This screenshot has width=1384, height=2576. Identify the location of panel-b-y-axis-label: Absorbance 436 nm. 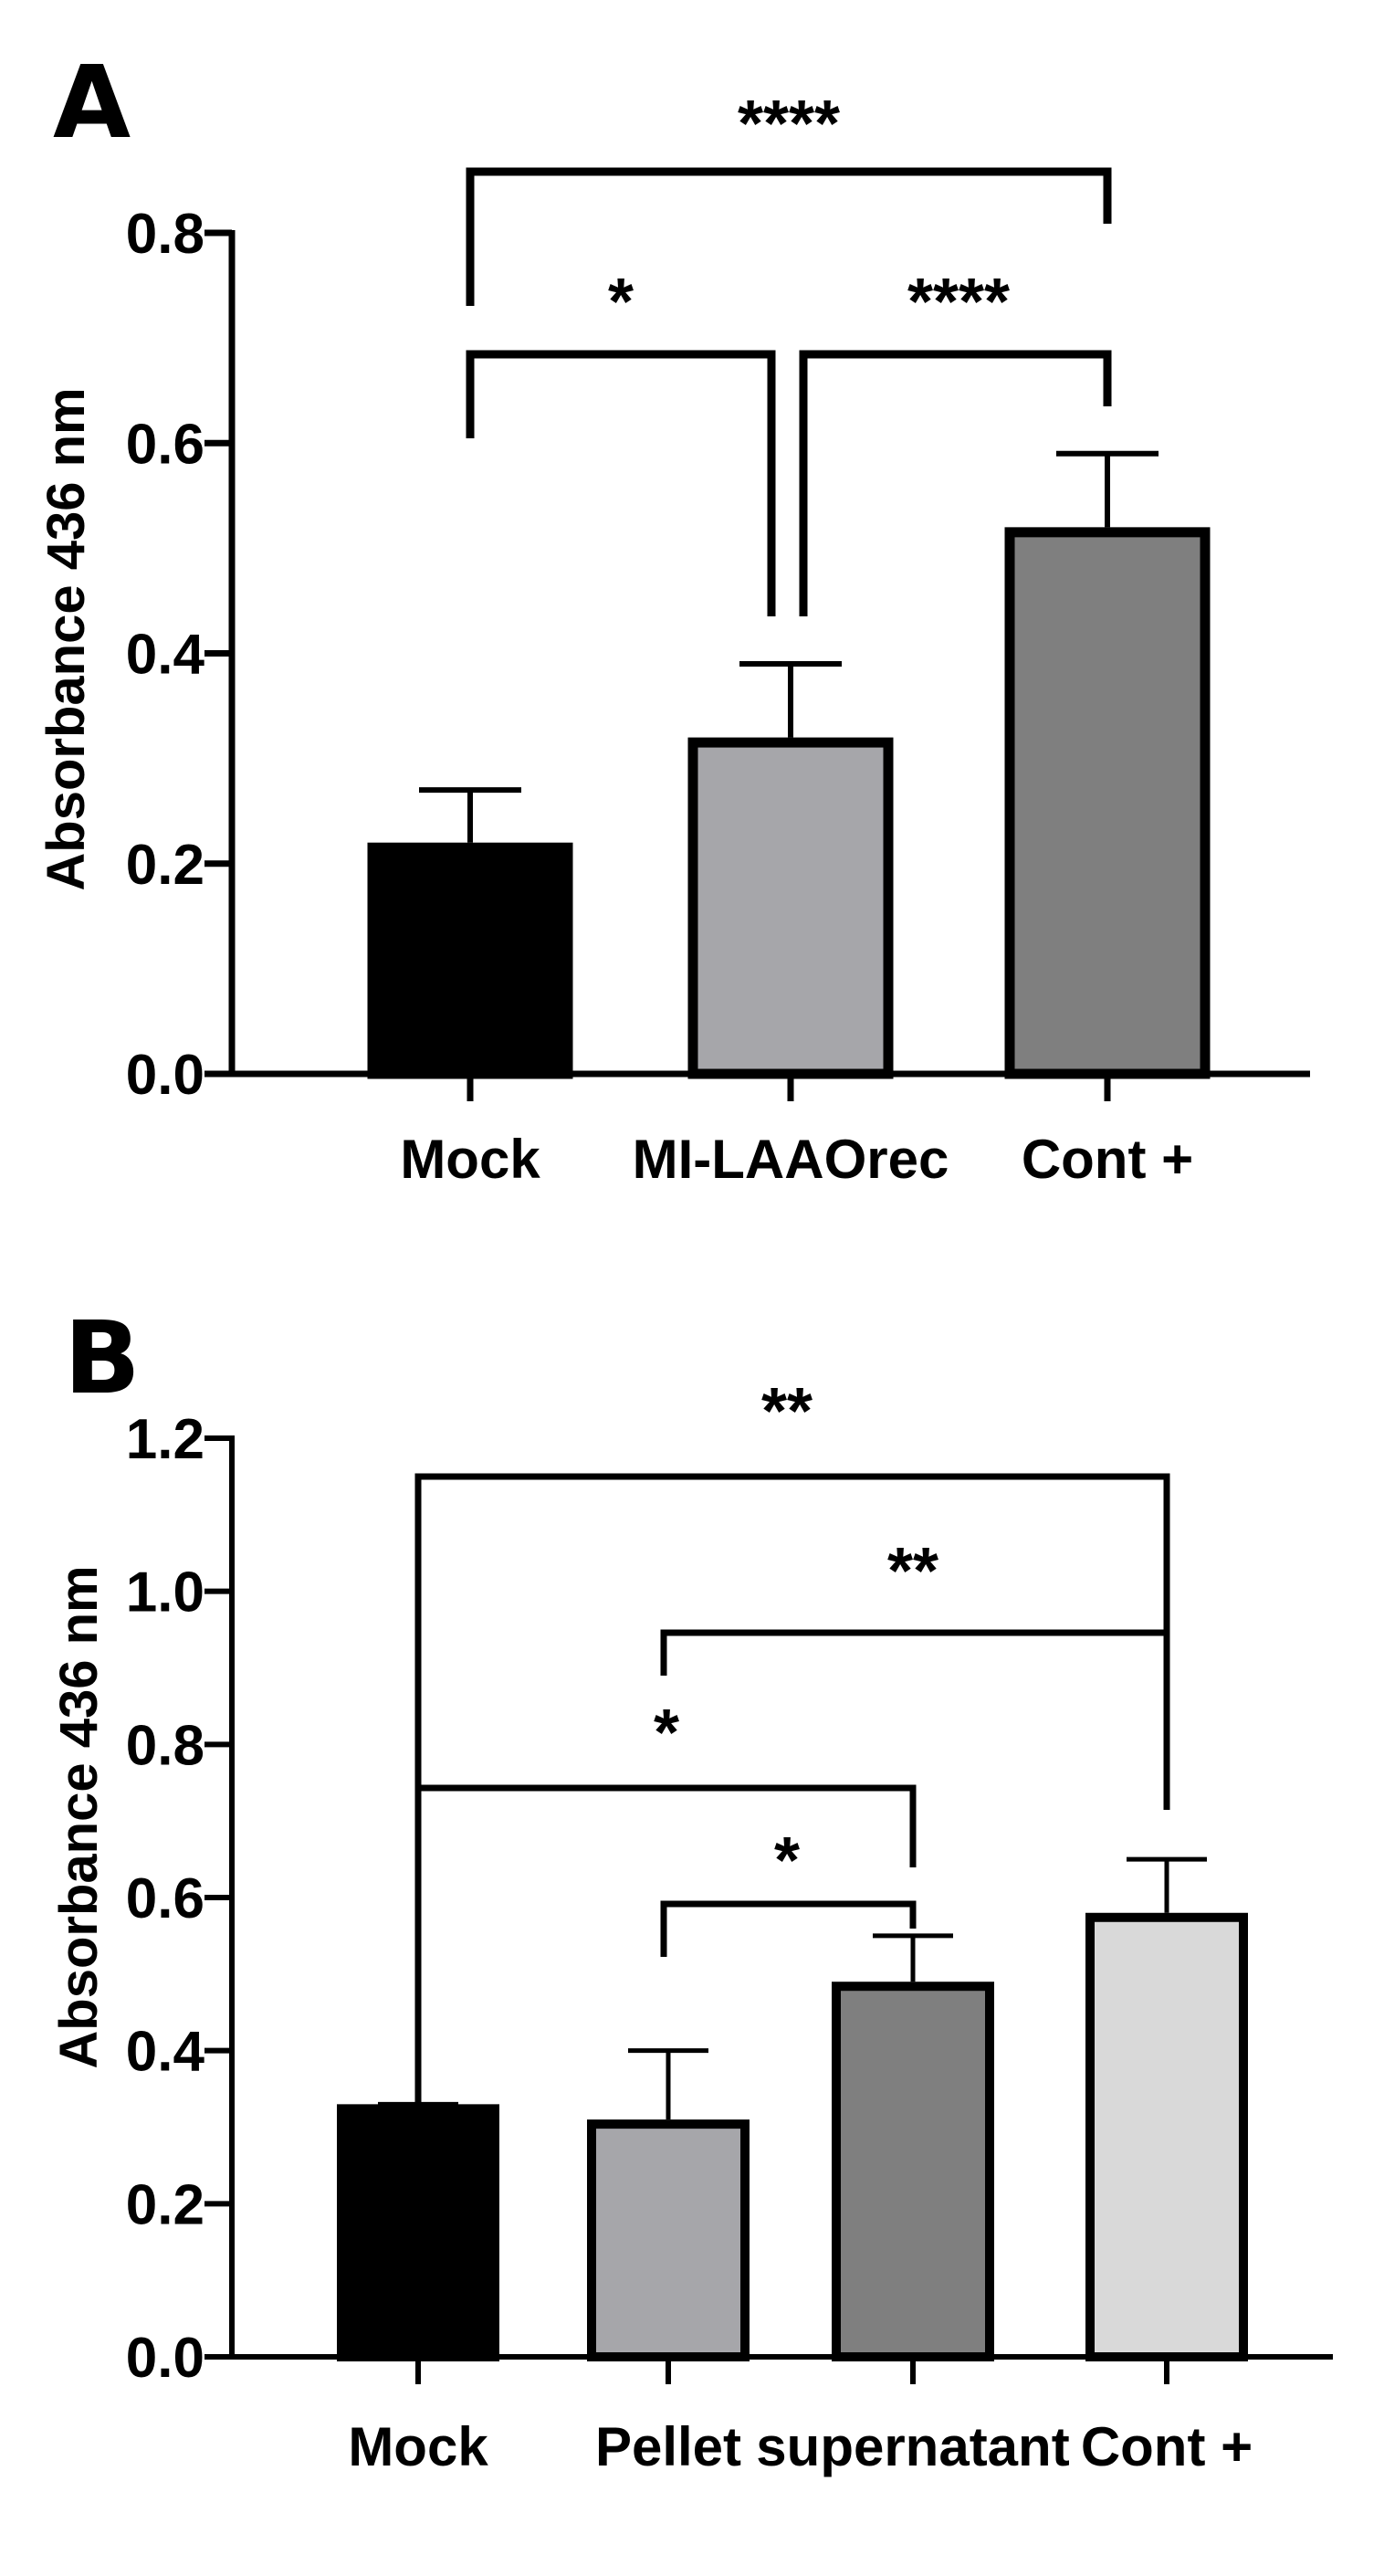
(79, 1816).